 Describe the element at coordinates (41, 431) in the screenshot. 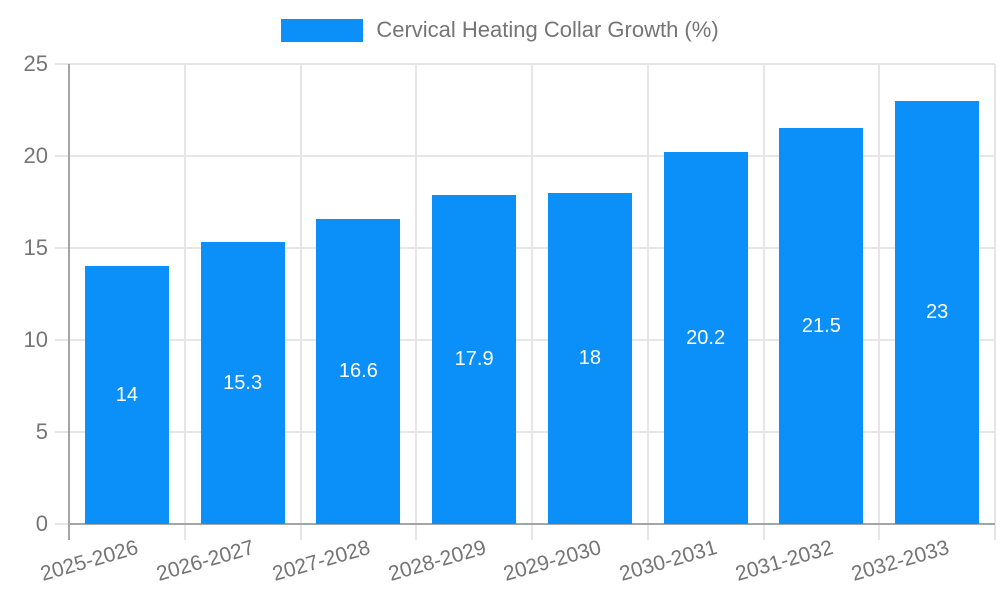

I see `y-tick-label: 5` at that location.